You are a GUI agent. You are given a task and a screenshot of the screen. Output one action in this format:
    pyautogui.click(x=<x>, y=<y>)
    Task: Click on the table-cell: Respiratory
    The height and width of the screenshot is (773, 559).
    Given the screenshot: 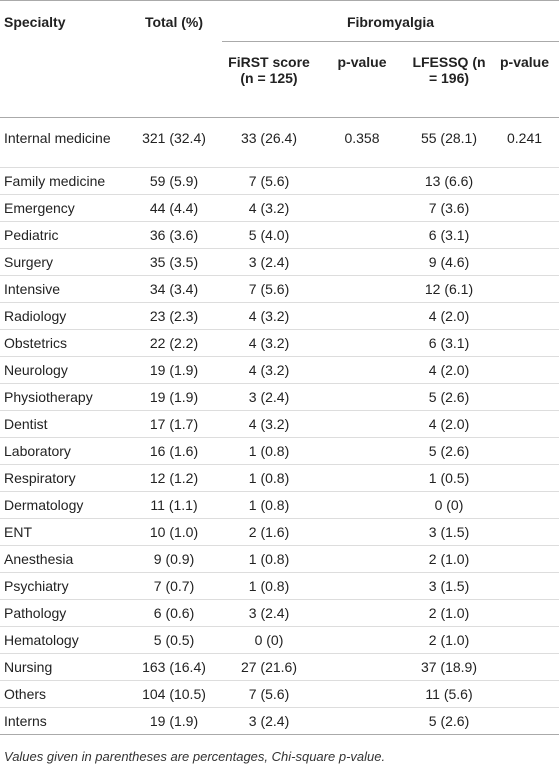 What is the action you would take?
    pyautogui.click(x=63, y=478)
    